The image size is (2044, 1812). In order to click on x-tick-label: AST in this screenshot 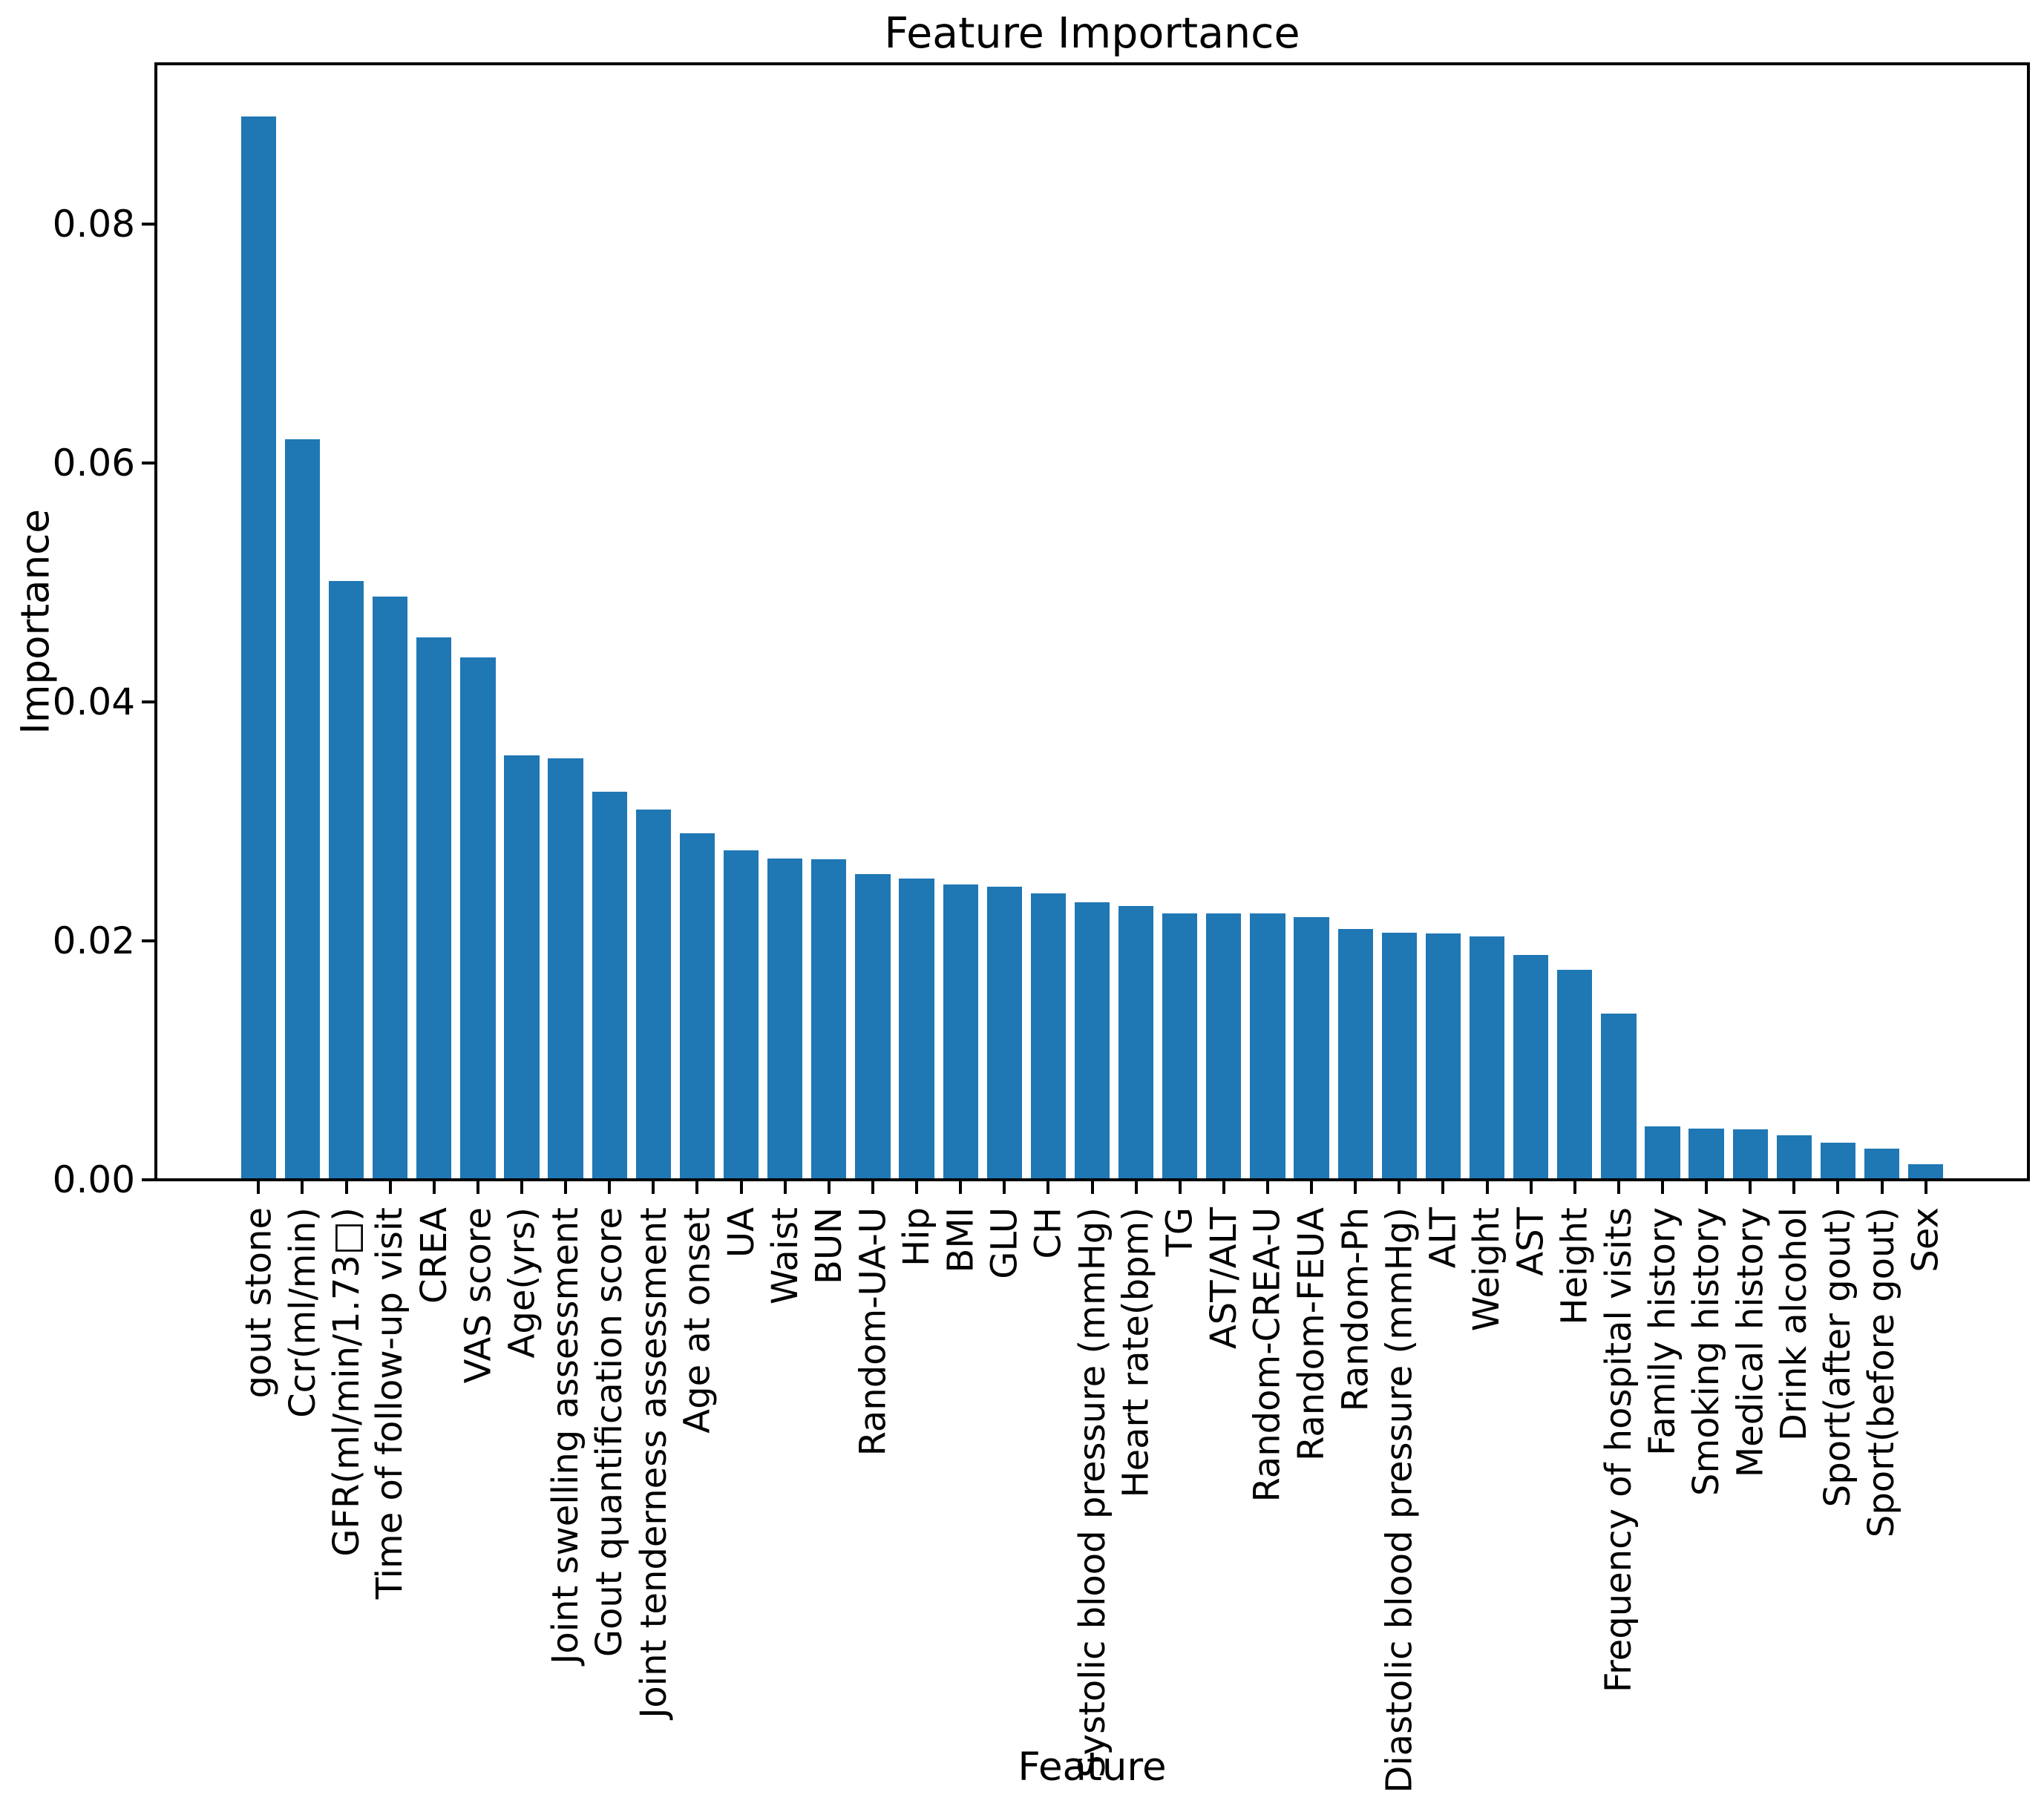, I will do `click(1531, 1242)`.